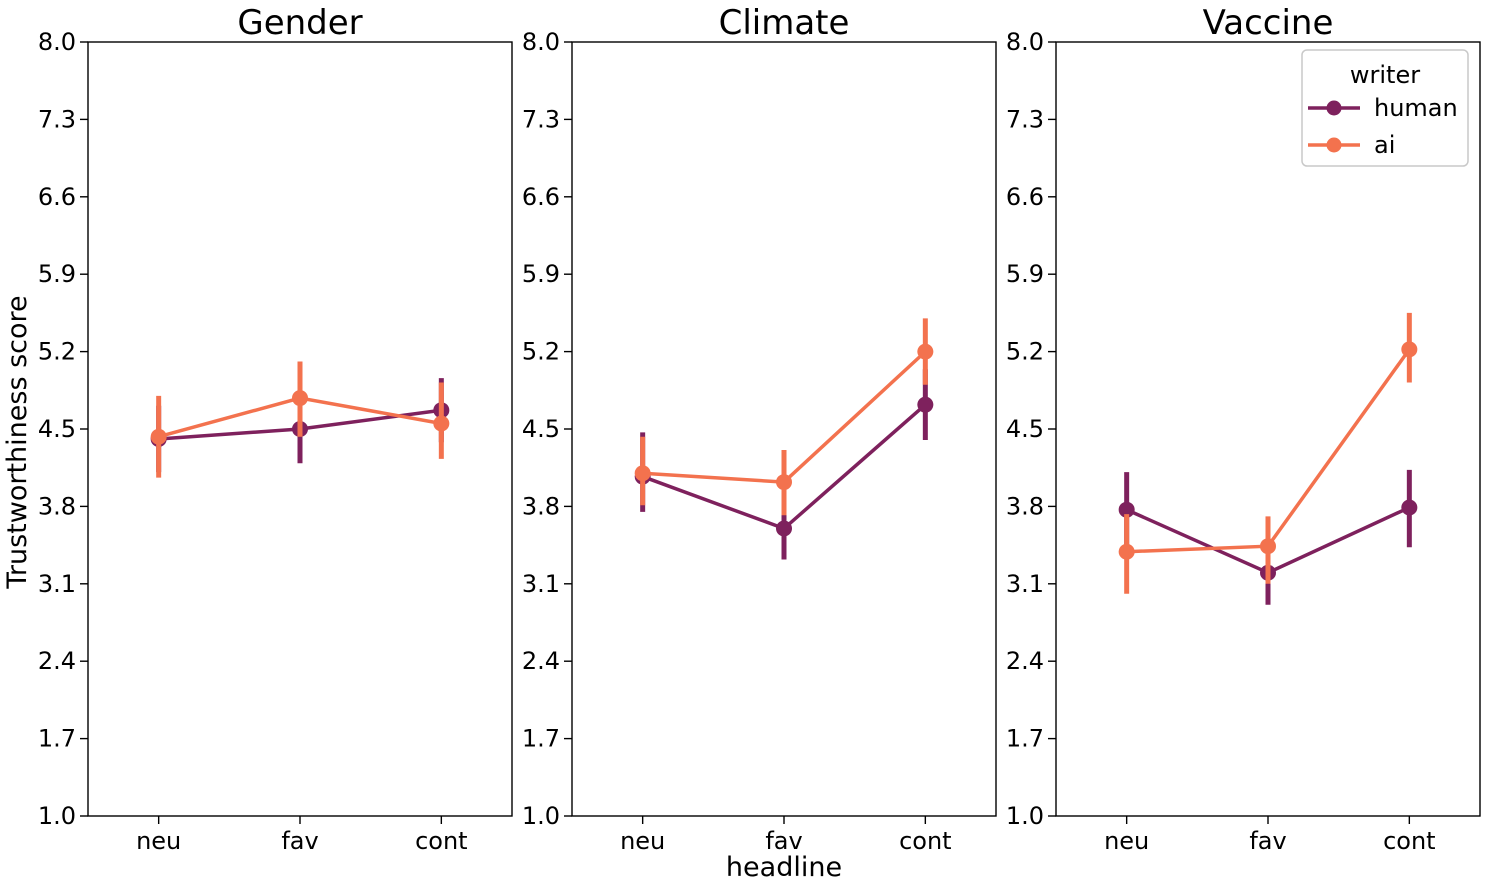  I want to click on legend-marker-ai, so click(1334, 145).